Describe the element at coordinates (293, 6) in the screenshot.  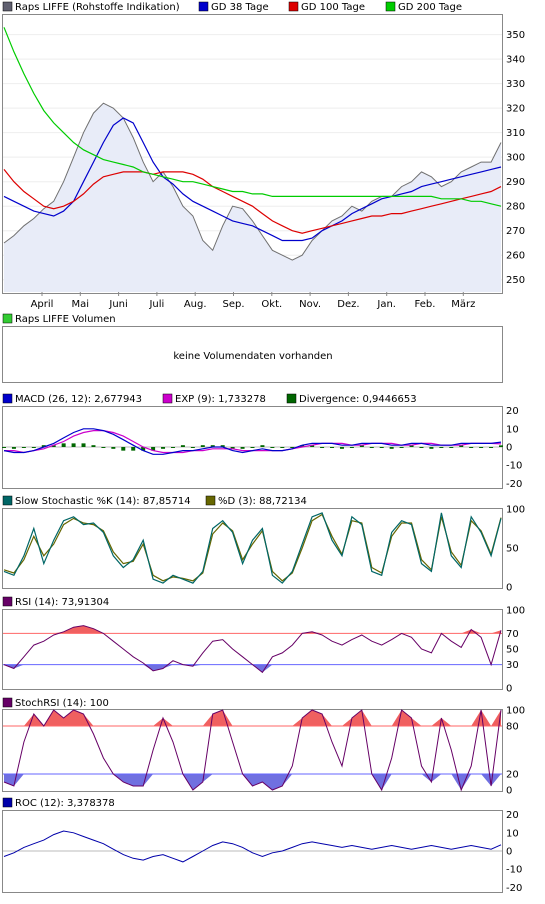
I see `legend-swatch-gd100` at that location.